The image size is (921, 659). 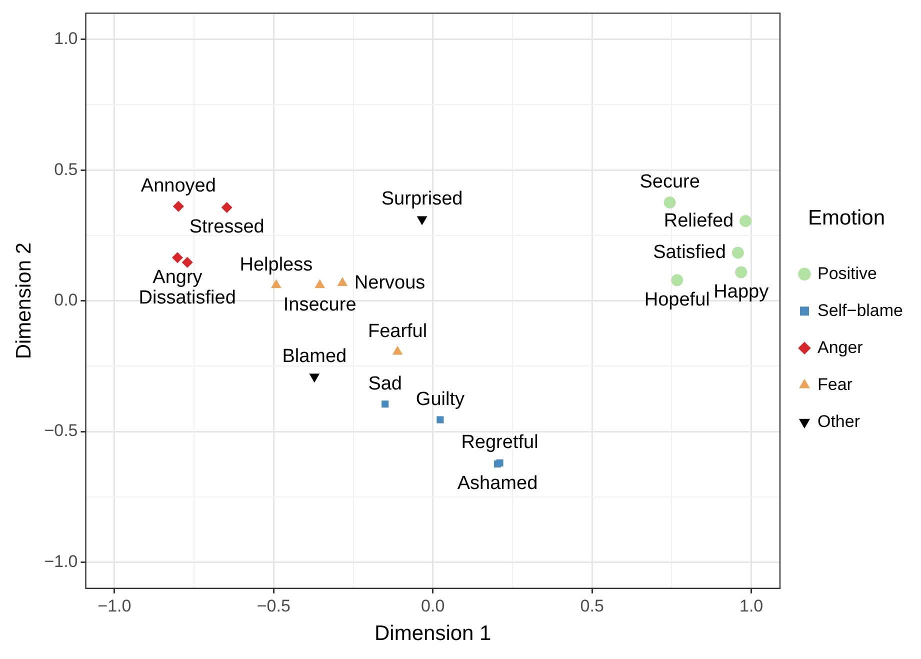 What do you see at coordinates (699, 221) in the screenshot?
I see `data-label: Reliefed` at bounding box center [699, 221].